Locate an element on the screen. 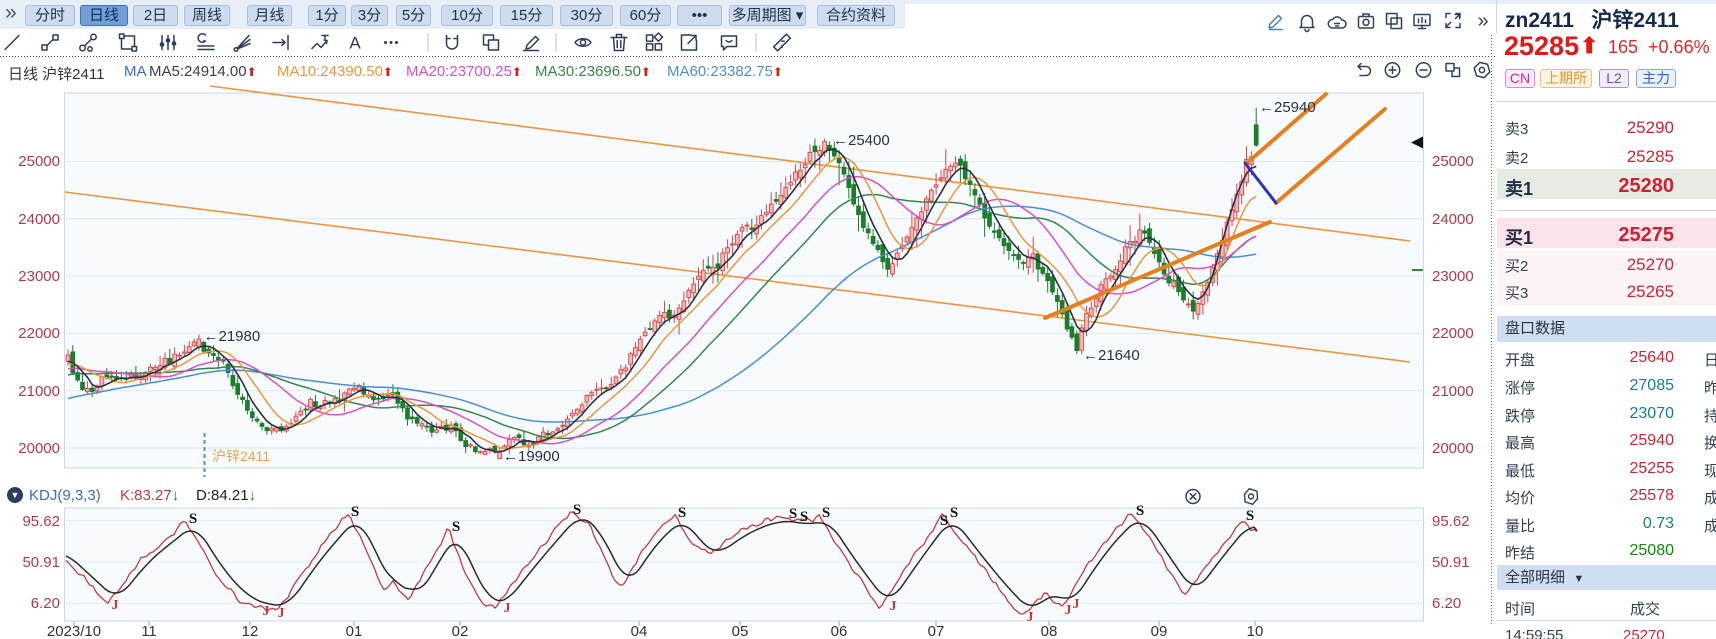 This screenshot has height=639, width=1716. svg-text: 2023/10 is located at coordinates (74, 631).